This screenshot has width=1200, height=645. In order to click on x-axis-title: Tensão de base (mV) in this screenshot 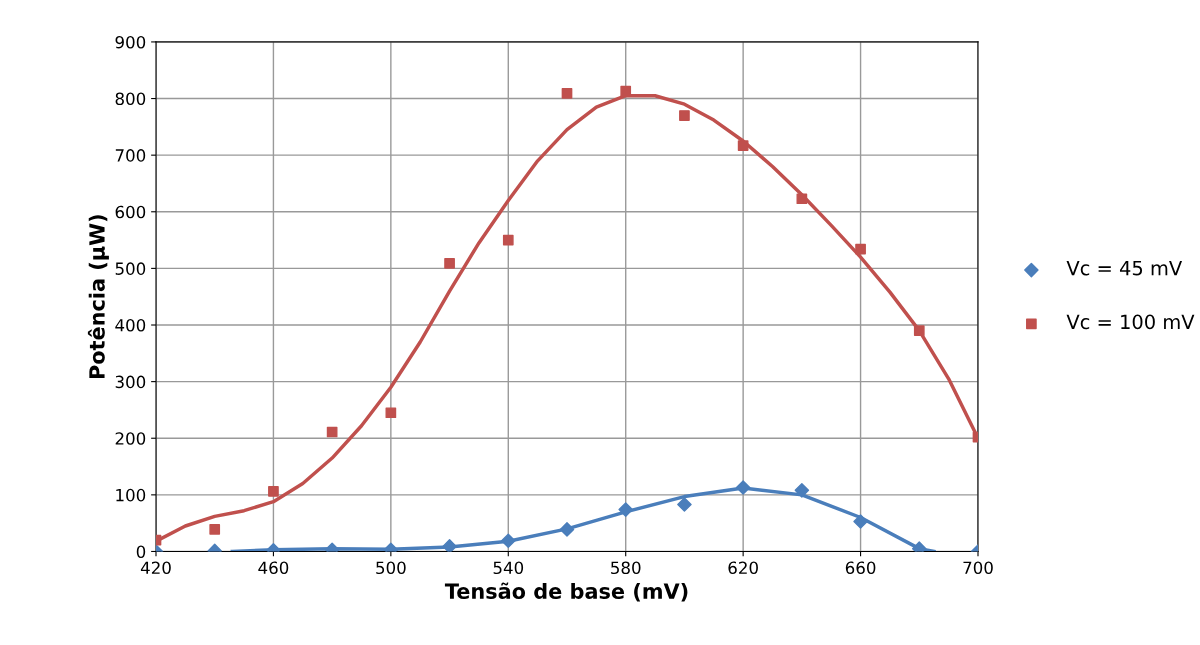, I will do `click(566, 592)`.